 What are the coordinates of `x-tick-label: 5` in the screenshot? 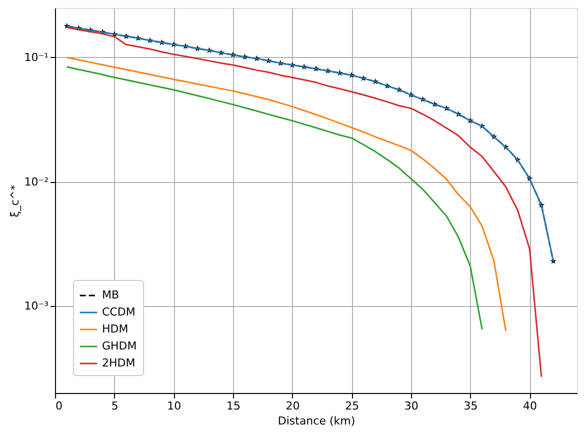 It's located at (114, 406).